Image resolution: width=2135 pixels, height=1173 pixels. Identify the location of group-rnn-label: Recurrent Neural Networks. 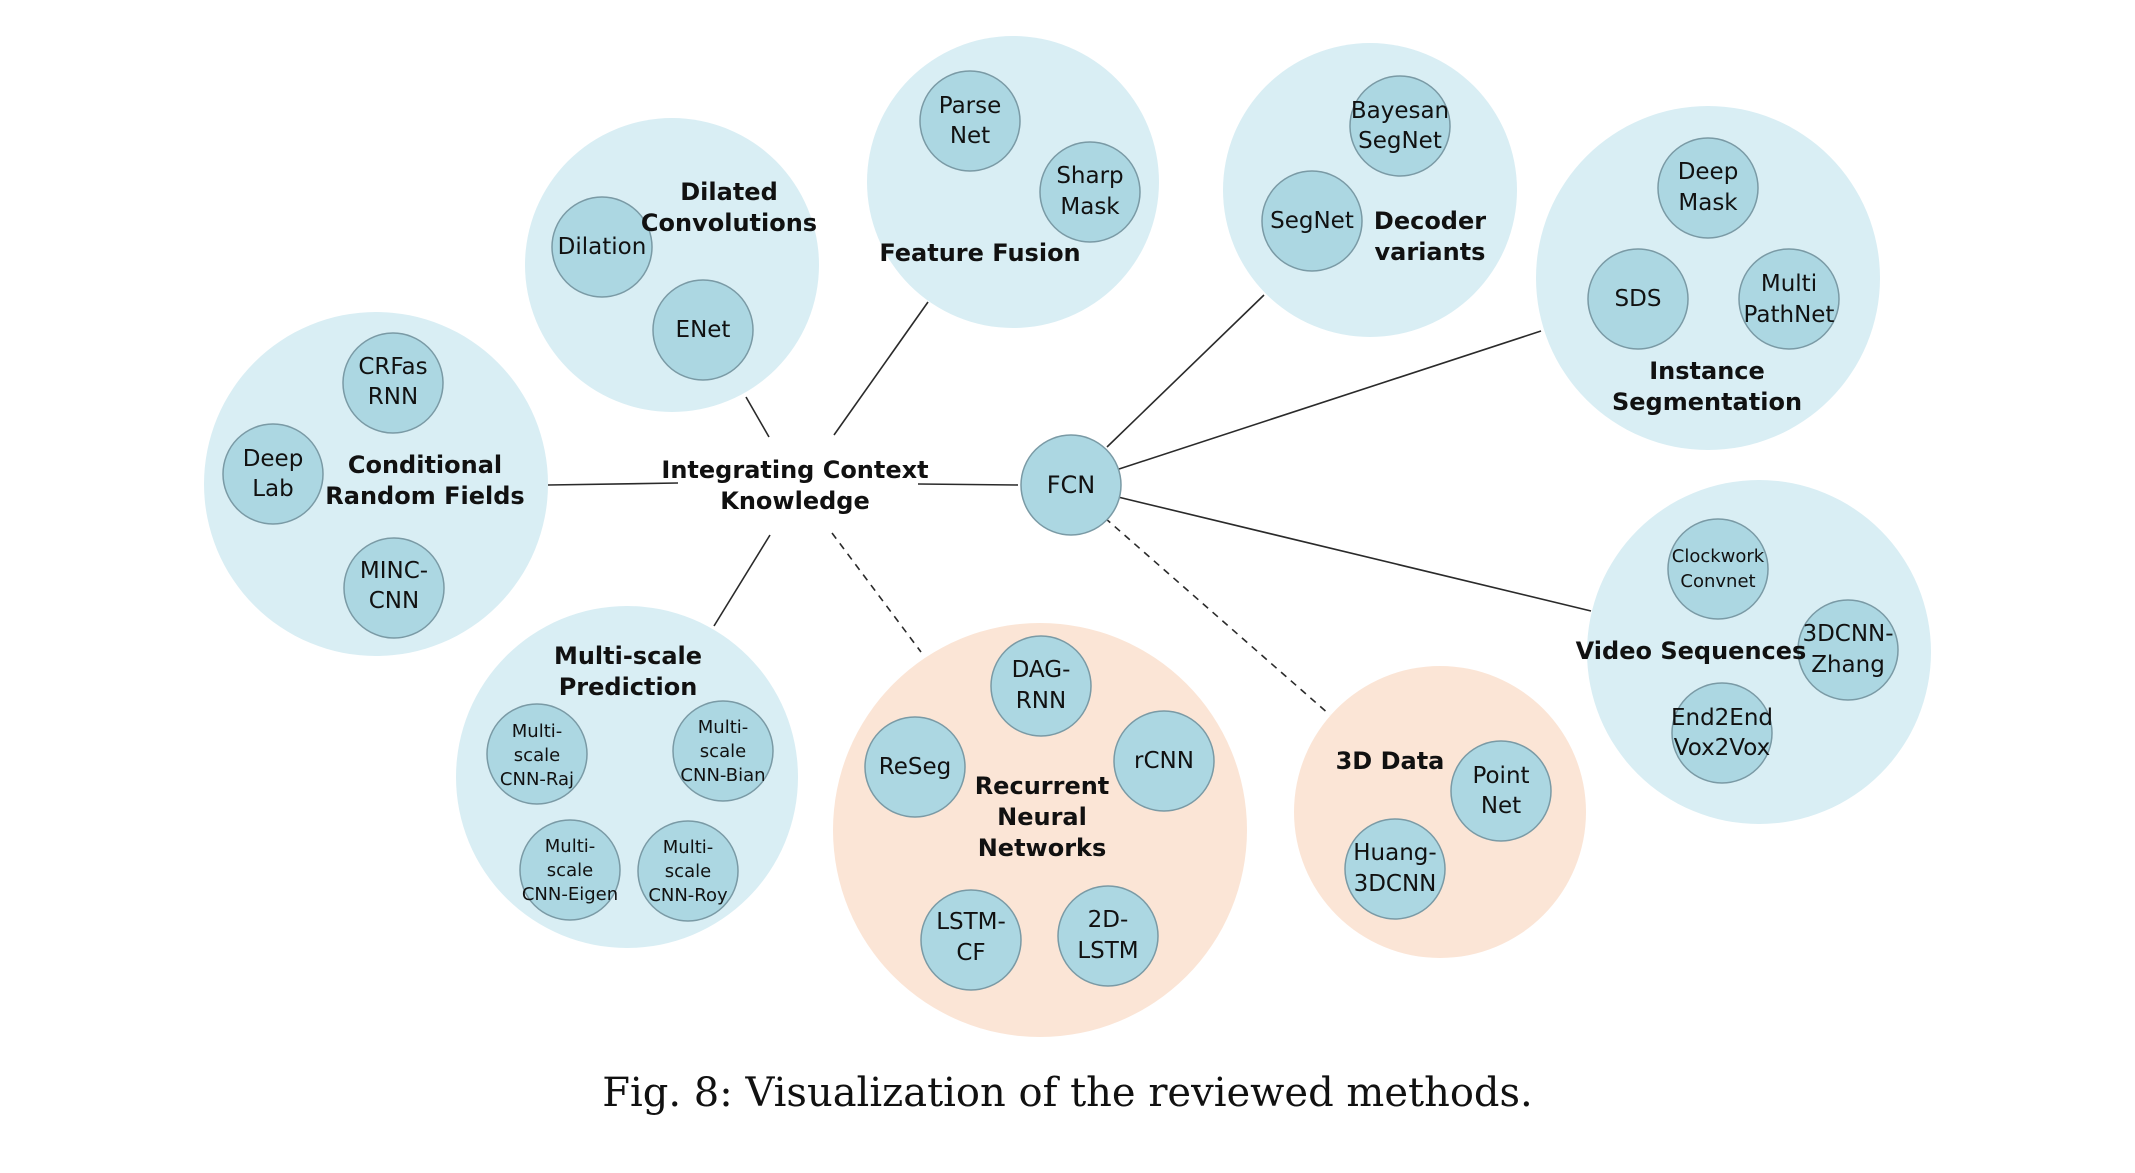
(1042, 817).